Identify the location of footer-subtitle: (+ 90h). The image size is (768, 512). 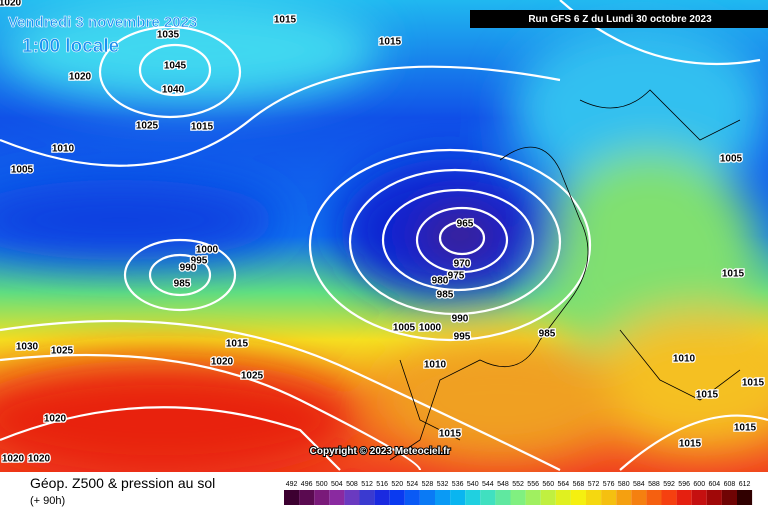
(47, 501).